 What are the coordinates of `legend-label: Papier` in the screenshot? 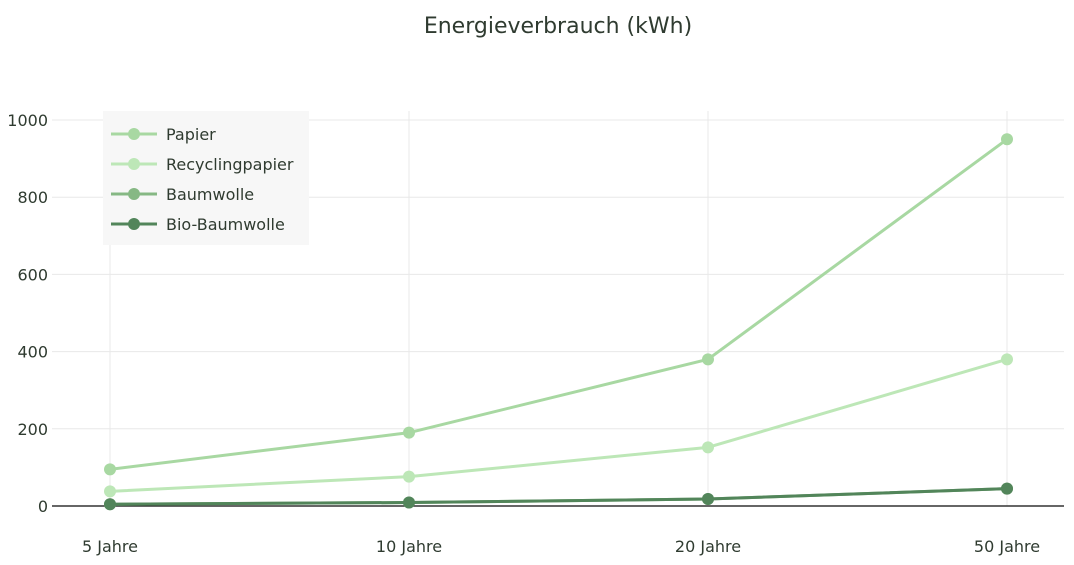 It's located at (191, 134).